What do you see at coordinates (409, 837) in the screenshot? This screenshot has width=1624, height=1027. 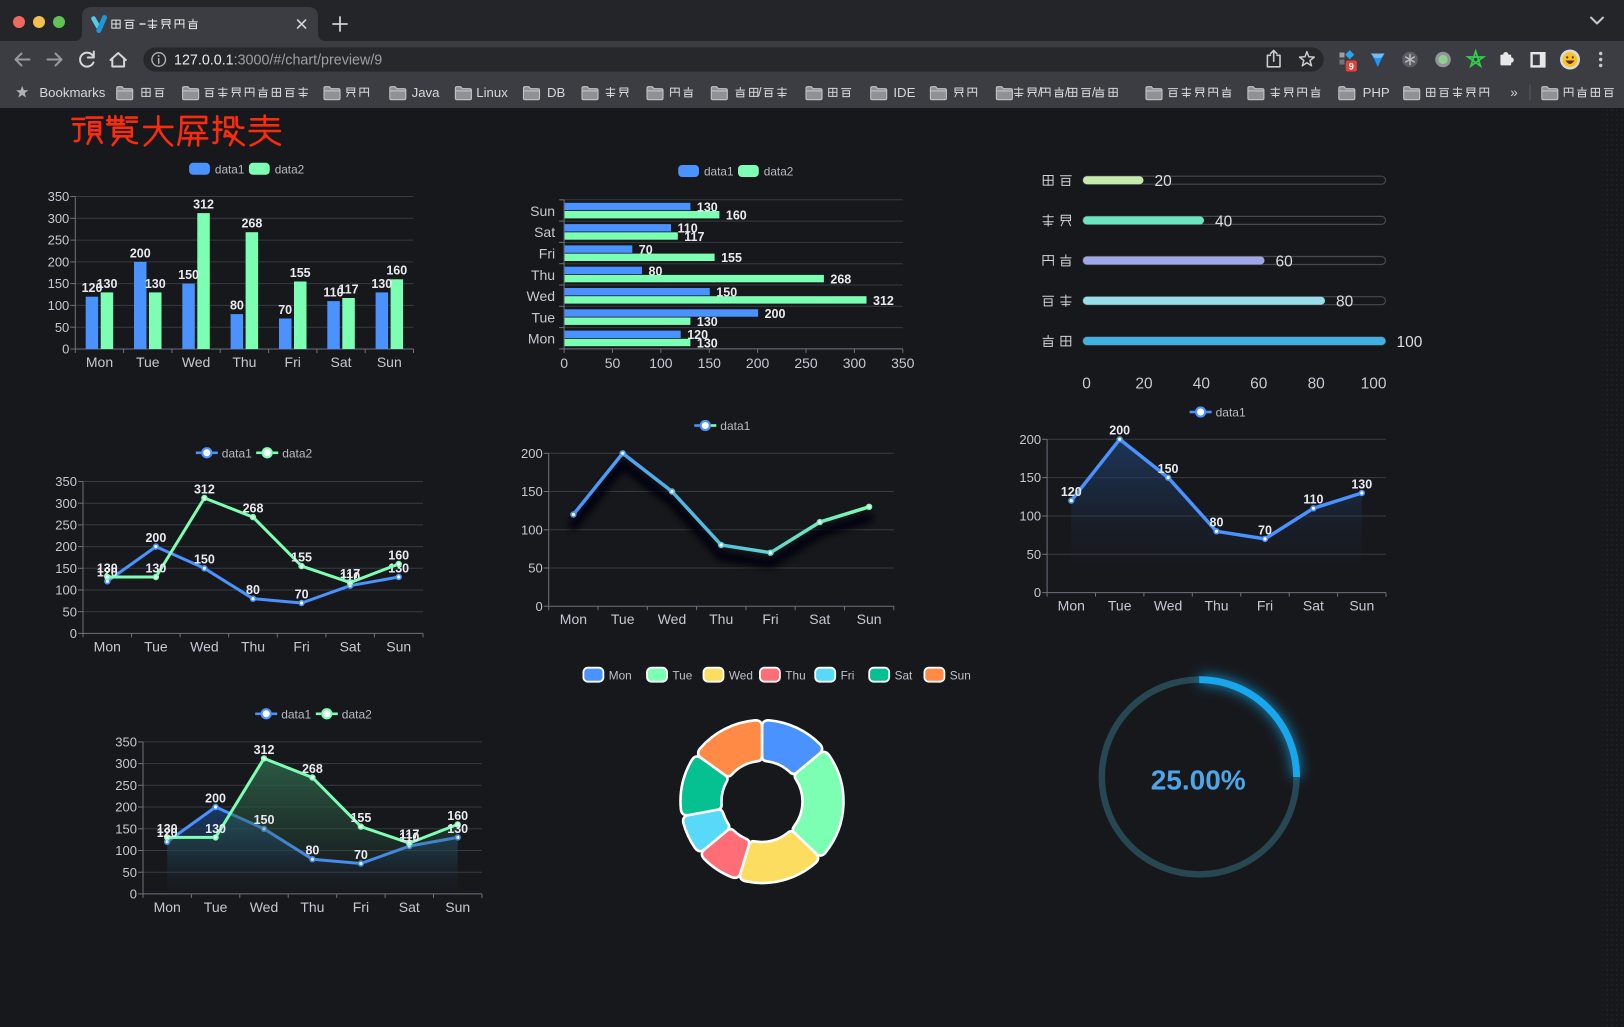 I see `svg-text: 110` at bounding box center [409, 837].